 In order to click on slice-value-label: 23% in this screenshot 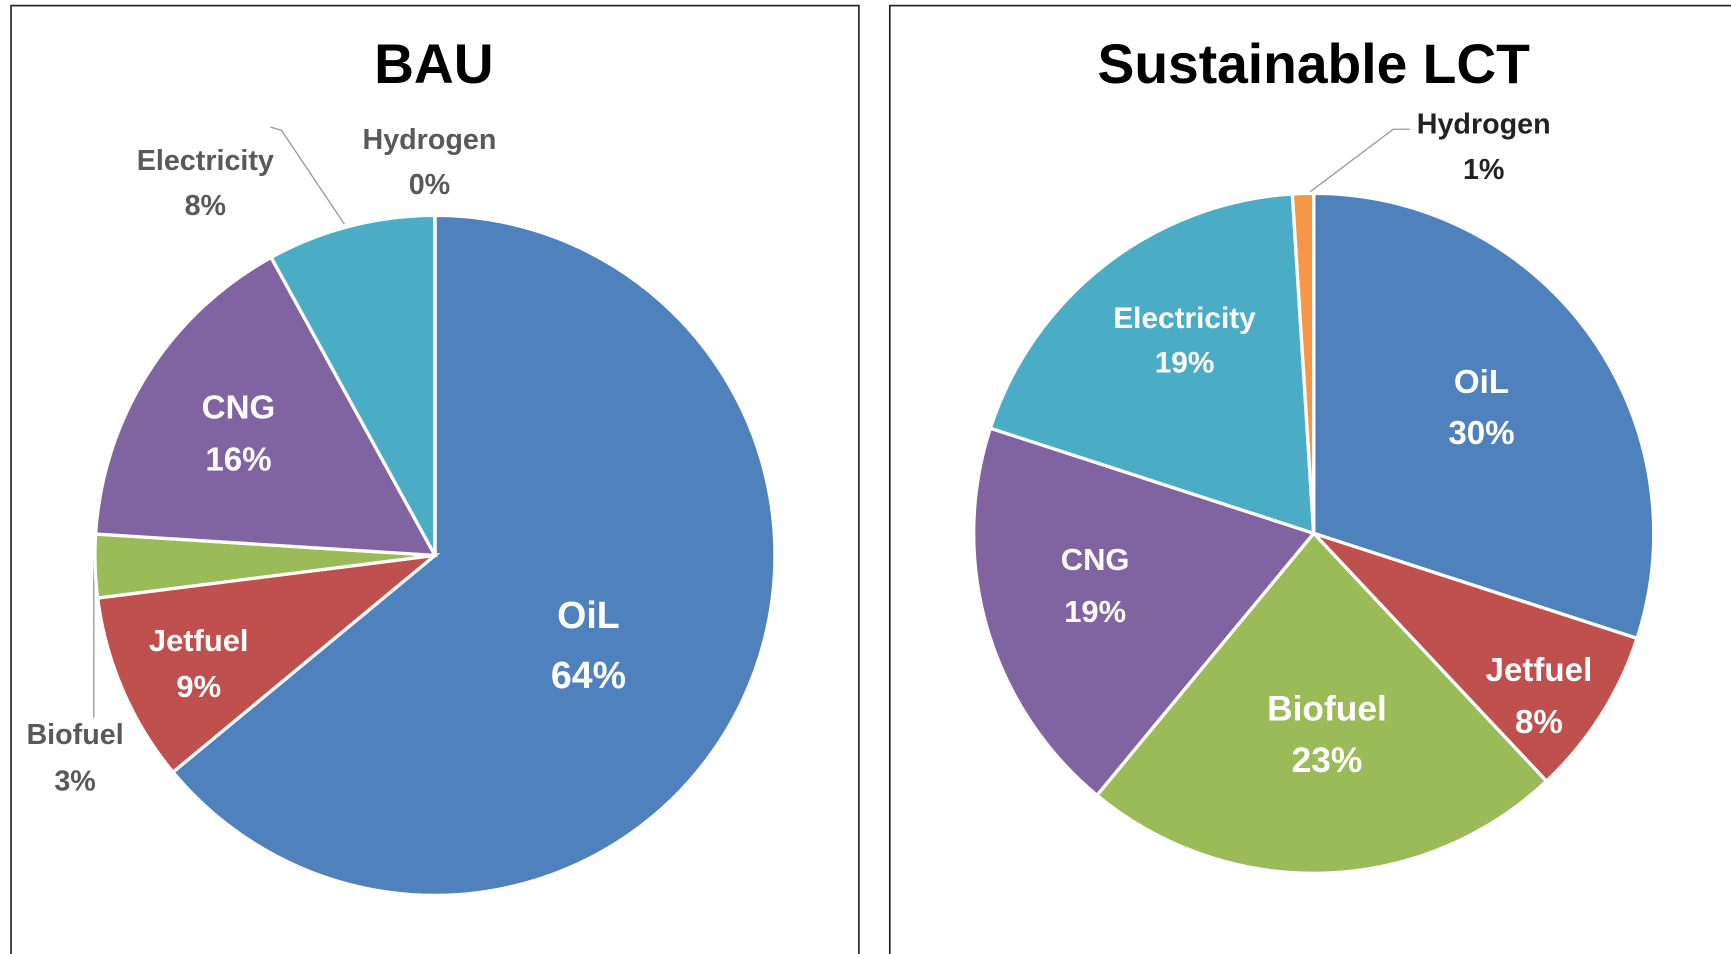, I will do `click(1327, 760)`.